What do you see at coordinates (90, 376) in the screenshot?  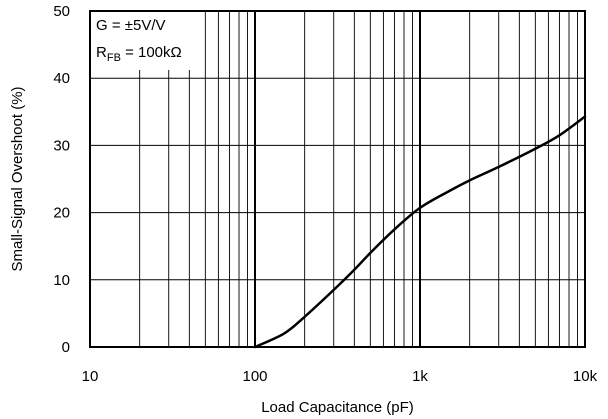 I see `x-tick-label: 10` at bounding box center [90, 376].